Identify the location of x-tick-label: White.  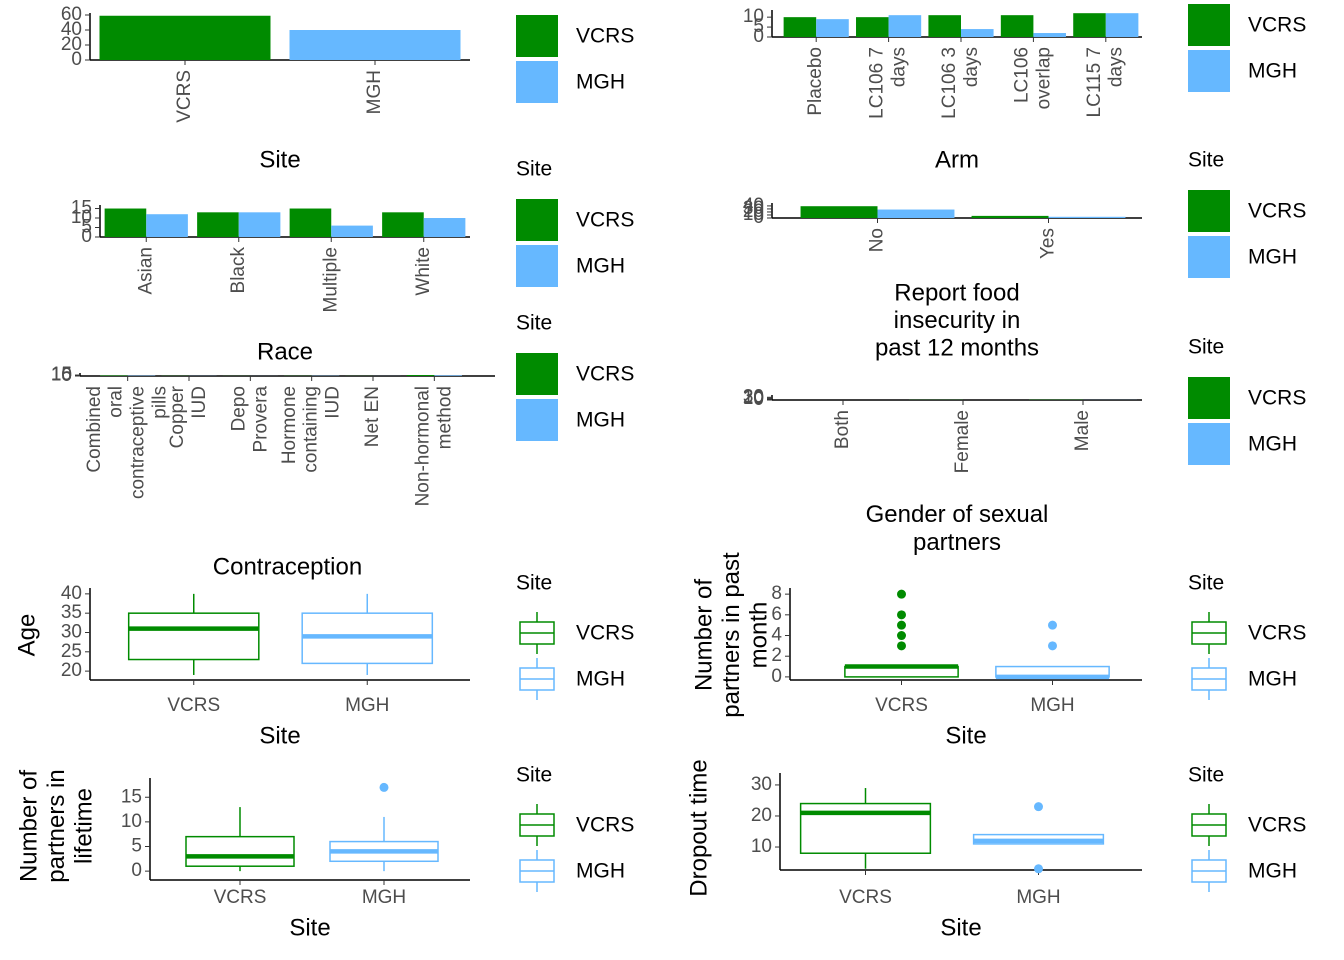
(423, 271).